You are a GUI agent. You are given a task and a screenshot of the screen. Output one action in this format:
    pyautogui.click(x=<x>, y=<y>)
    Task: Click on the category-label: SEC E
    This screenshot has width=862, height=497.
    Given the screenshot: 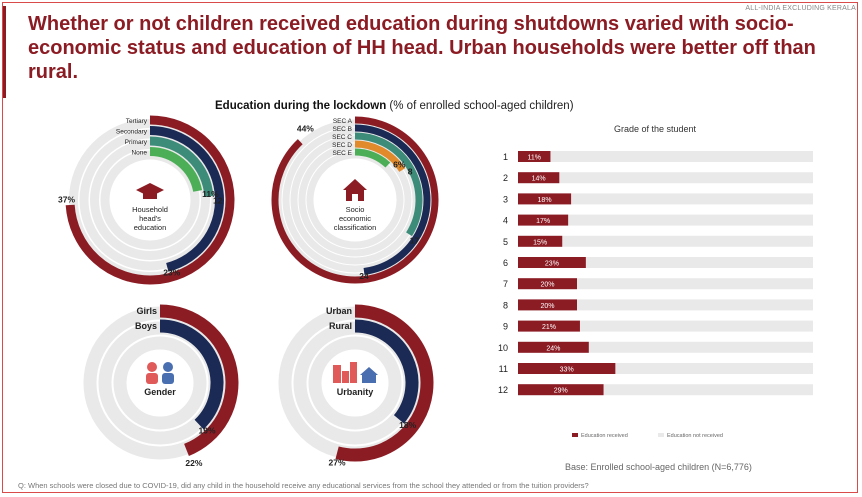 What is the action you would take?
    pyautogui.click(x=342, y=153)
    